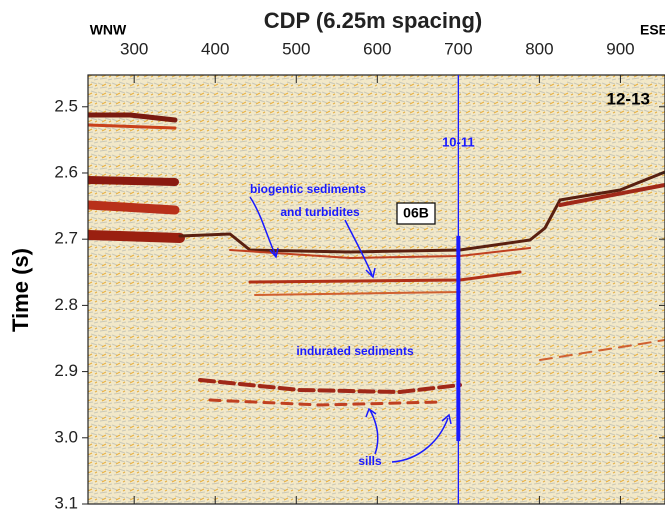  What do you see at coordinates (66, 370) in the screenshot?
I see `y-tick-label: 2.9` at bounding box center [66, 370].